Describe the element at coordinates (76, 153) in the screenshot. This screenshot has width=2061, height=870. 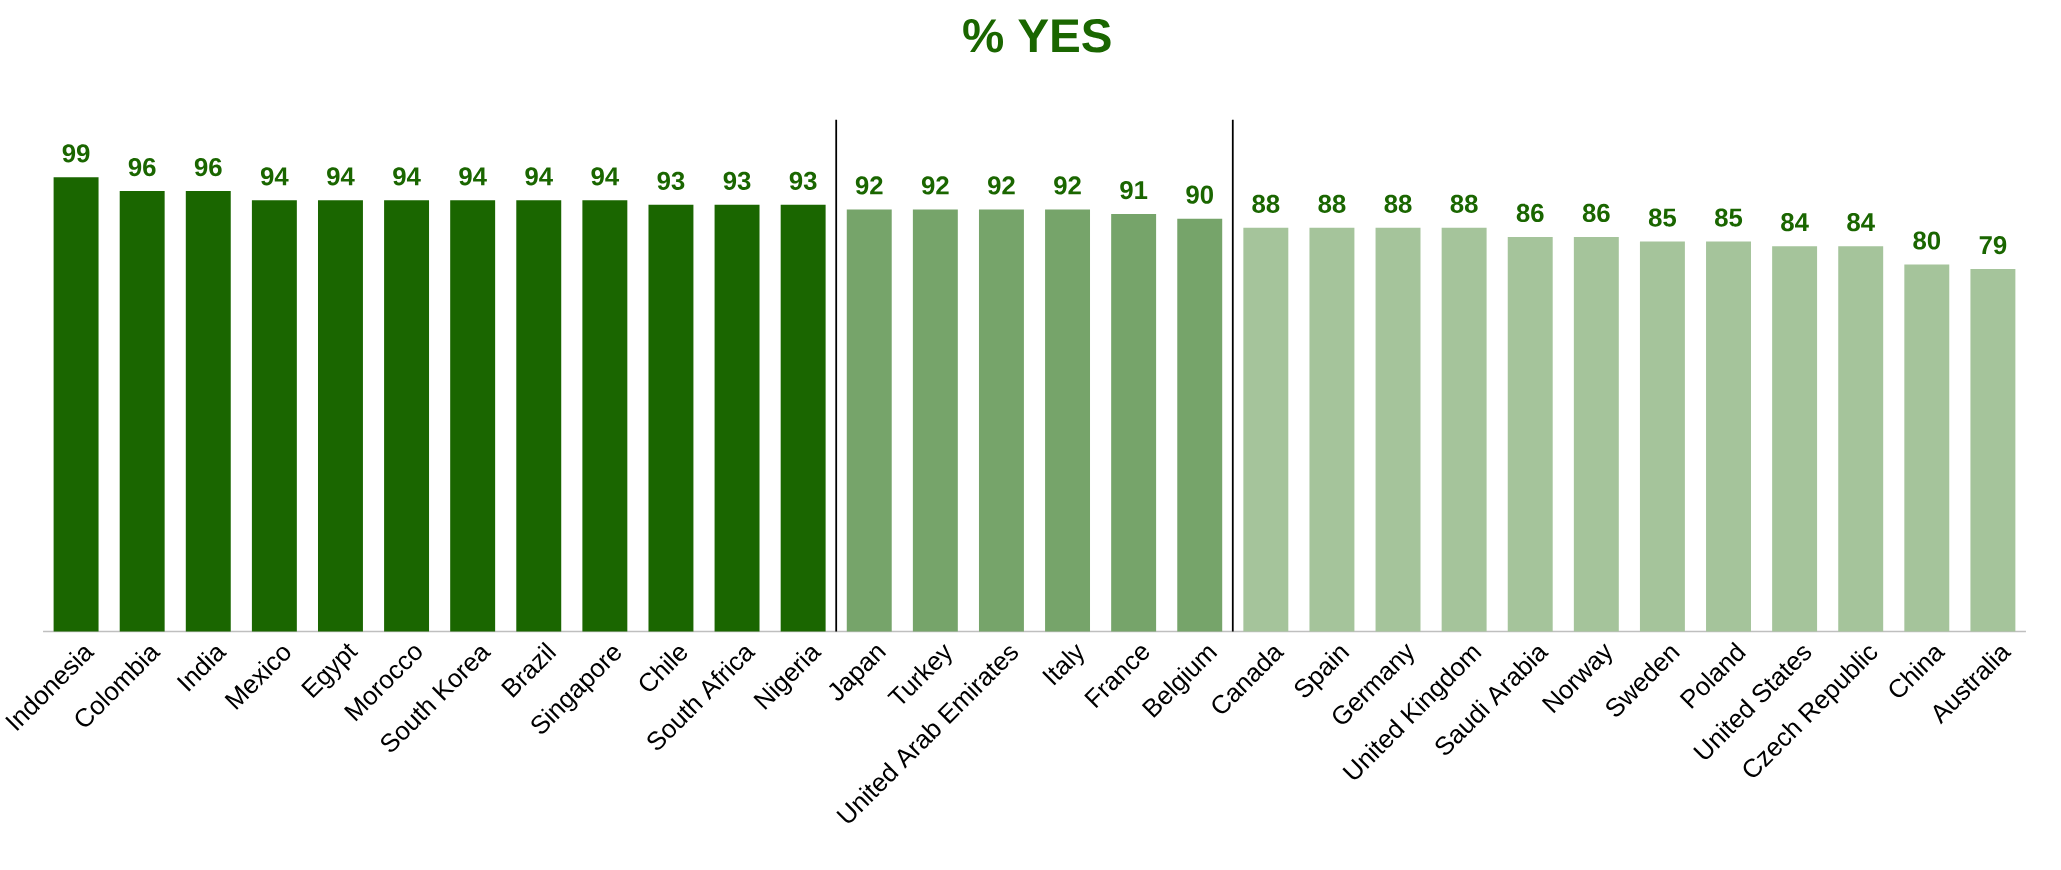
I see `data-label: 99` at that location.